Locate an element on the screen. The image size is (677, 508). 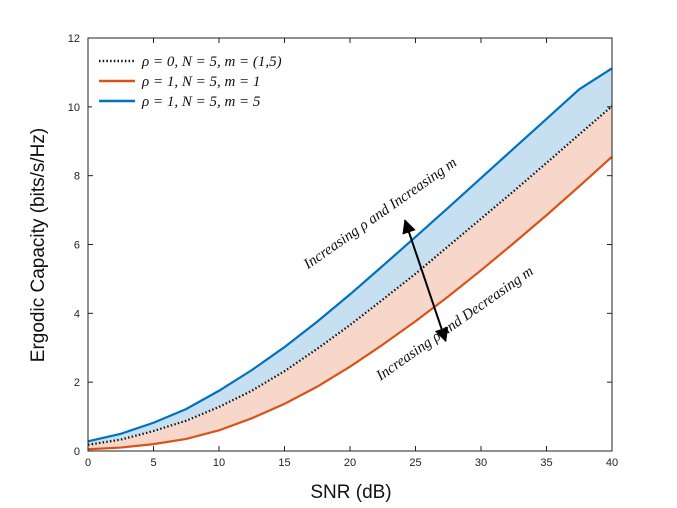
y-tick-label: 0 is located at coordinates (77, 452).